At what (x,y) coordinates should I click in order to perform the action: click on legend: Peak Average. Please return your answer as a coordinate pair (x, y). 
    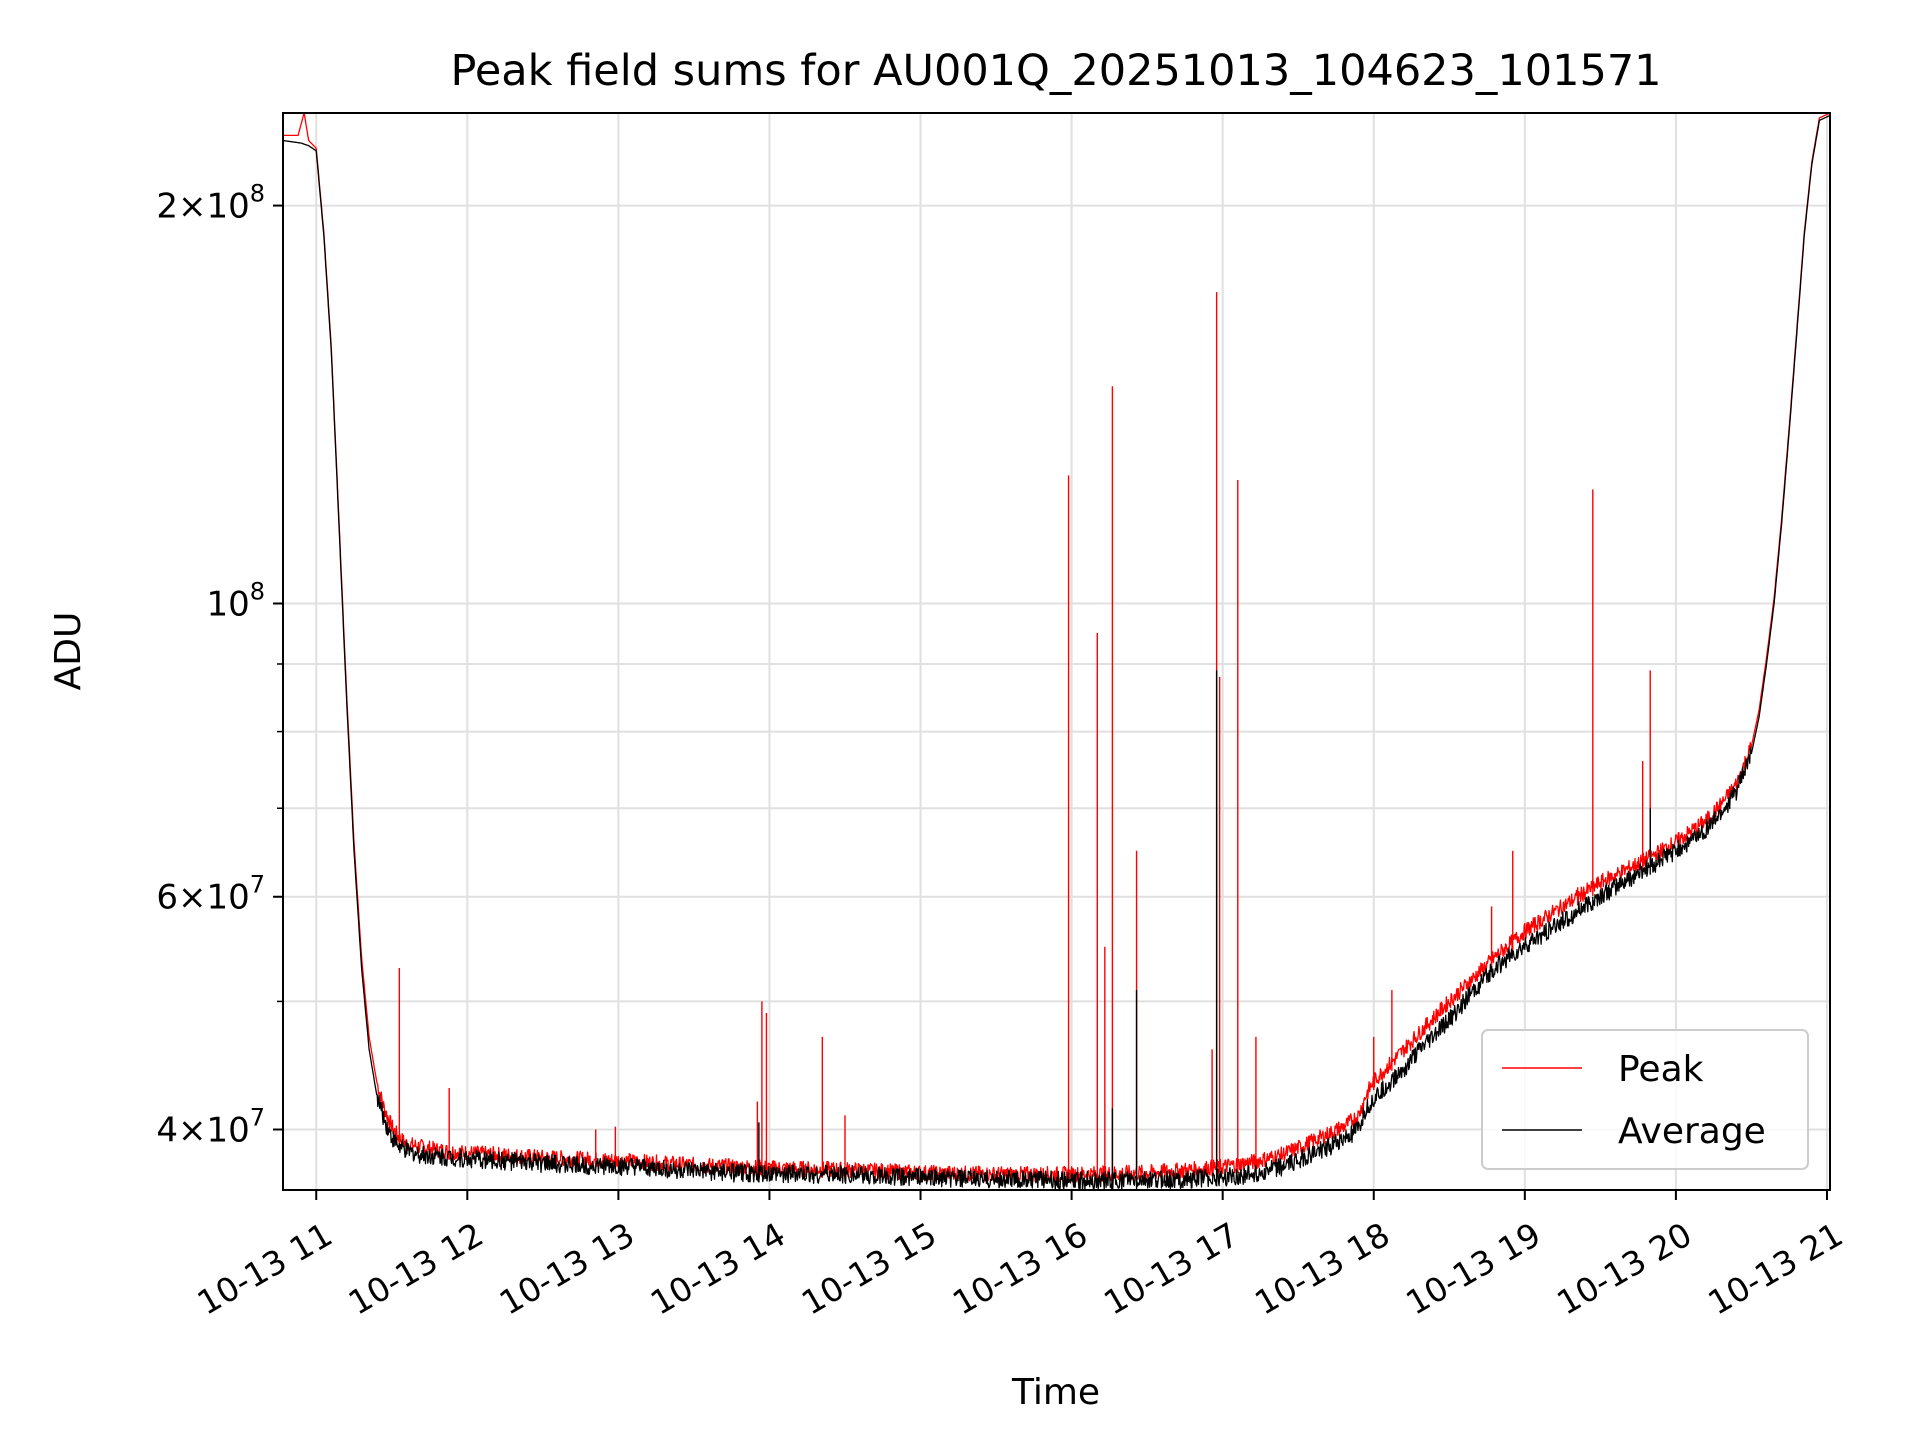
    Looking at the image, I should click on (1645, 1099).